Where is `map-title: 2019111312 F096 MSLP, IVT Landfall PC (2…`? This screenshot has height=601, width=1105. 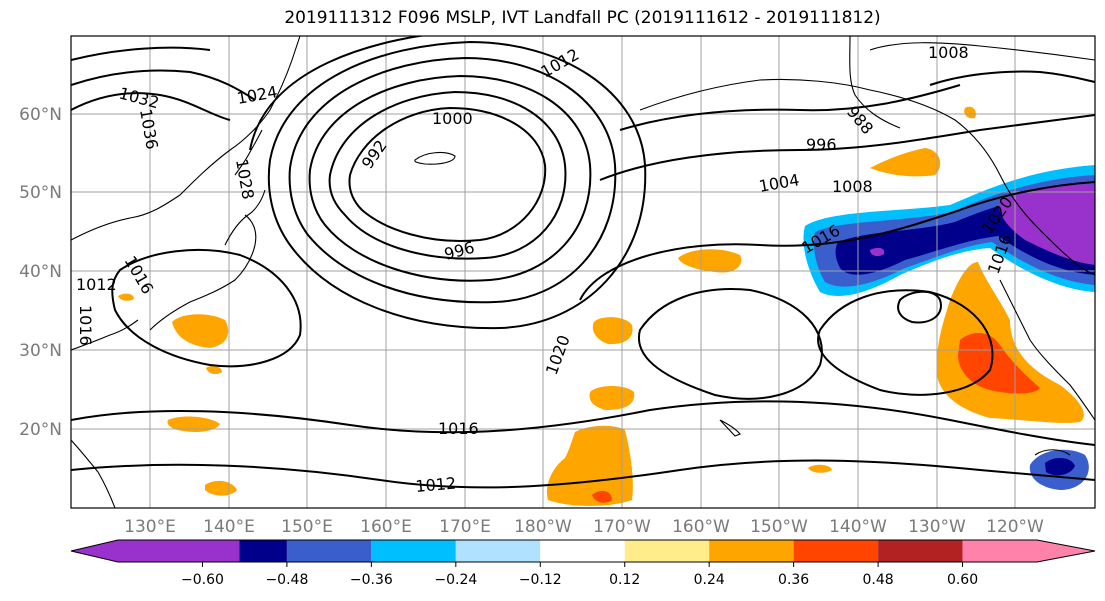
map-title: 2019111312 F096 MSLP, IVT Landfall PC (2… is located at coordinates (582, 18).